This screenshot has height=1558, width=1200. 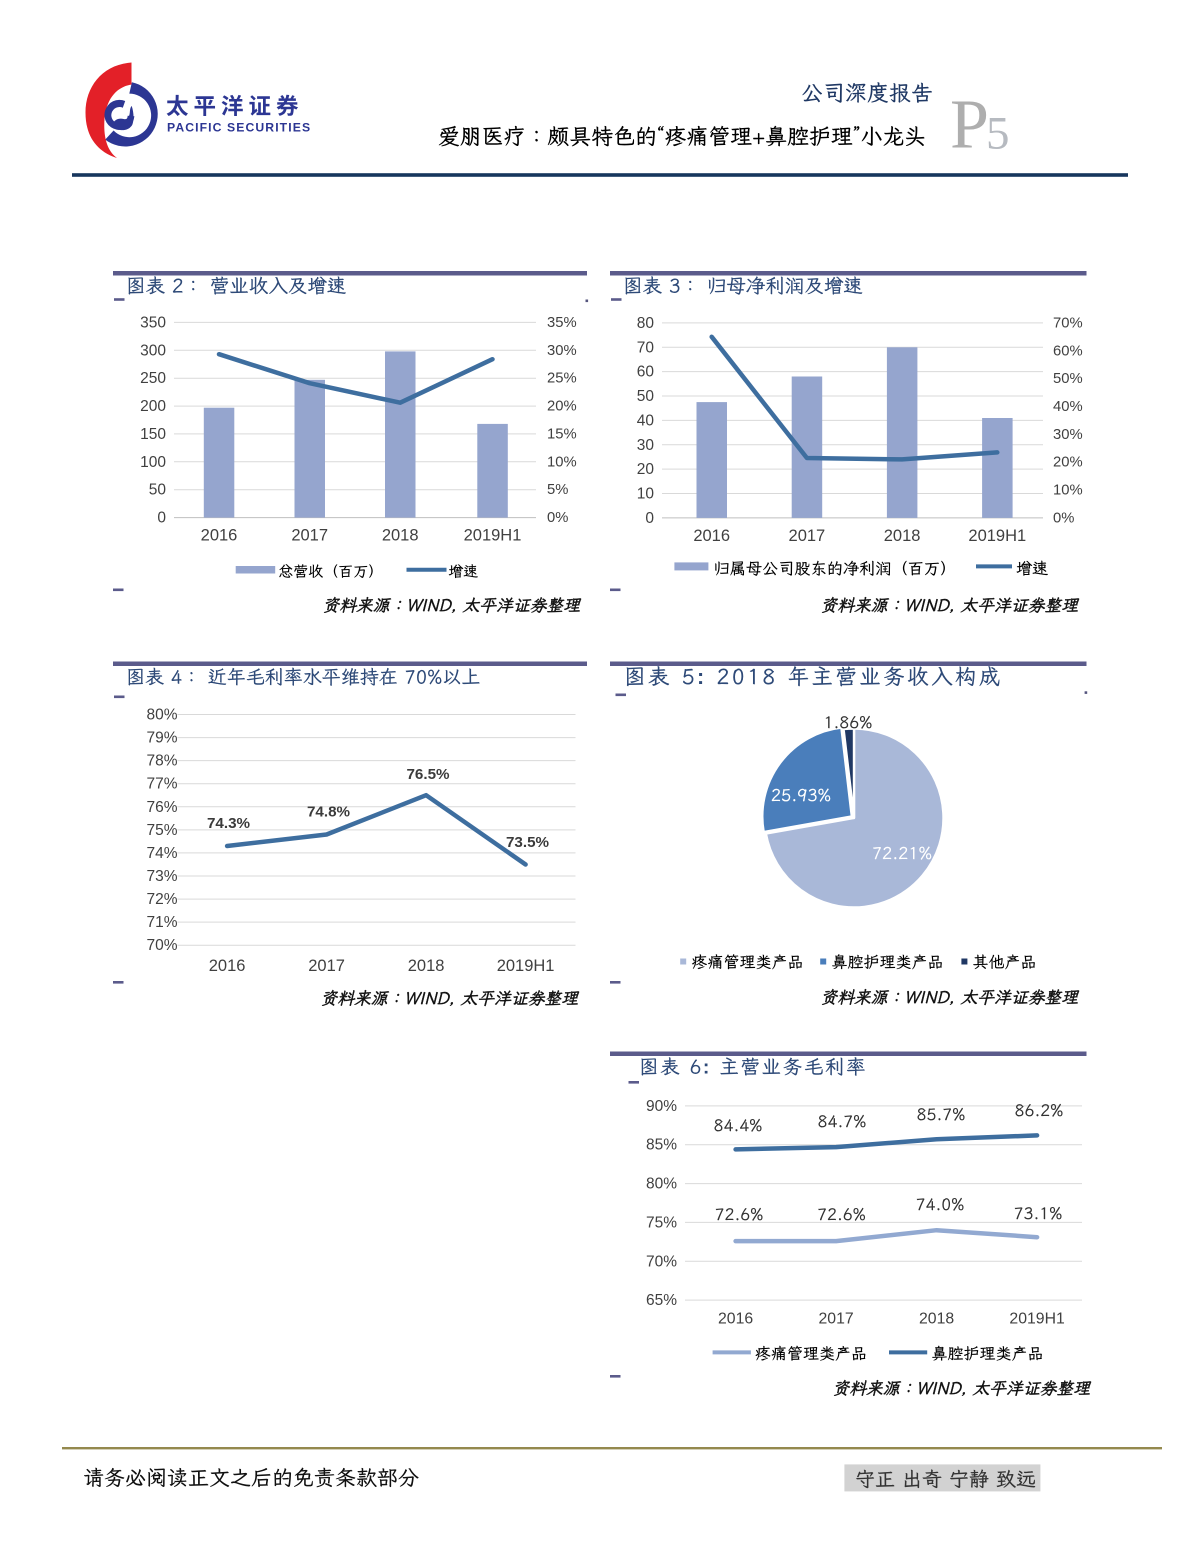 What do you see at coordinates (646, 347) in the screenshot?
I see `svg-text: 70` at bounding box center [646, 347].